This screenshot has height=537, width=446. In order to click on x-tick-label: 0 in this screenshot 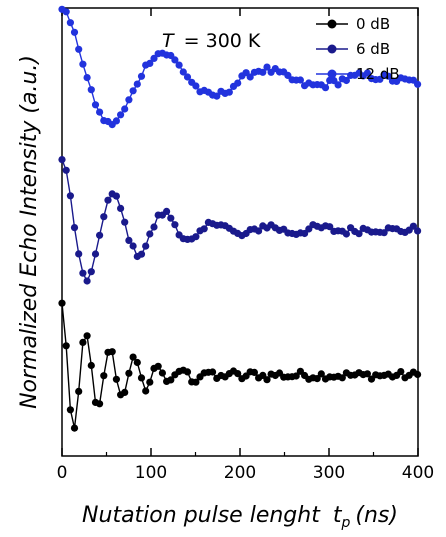, I will do `click(62, 473)`.